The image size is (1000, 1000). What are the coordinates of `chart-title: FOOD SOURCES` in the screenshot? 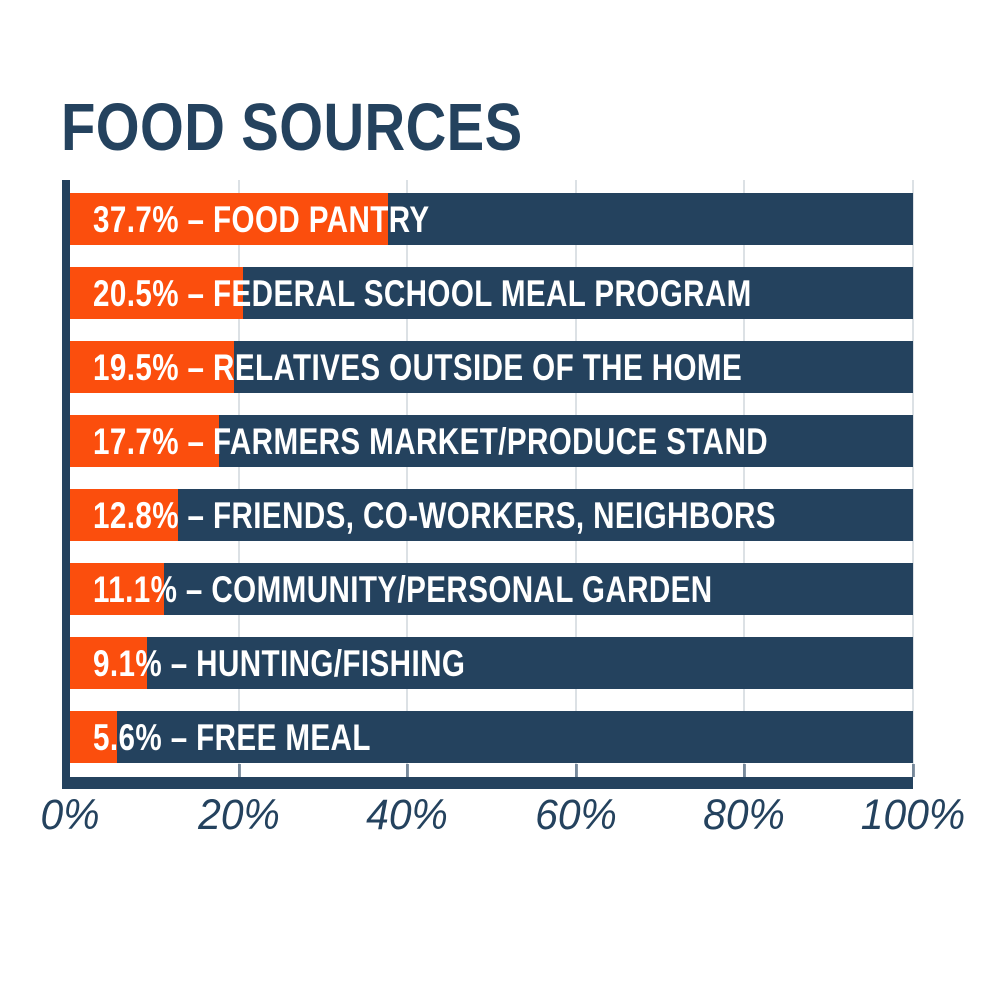 It's located at (292, 127).